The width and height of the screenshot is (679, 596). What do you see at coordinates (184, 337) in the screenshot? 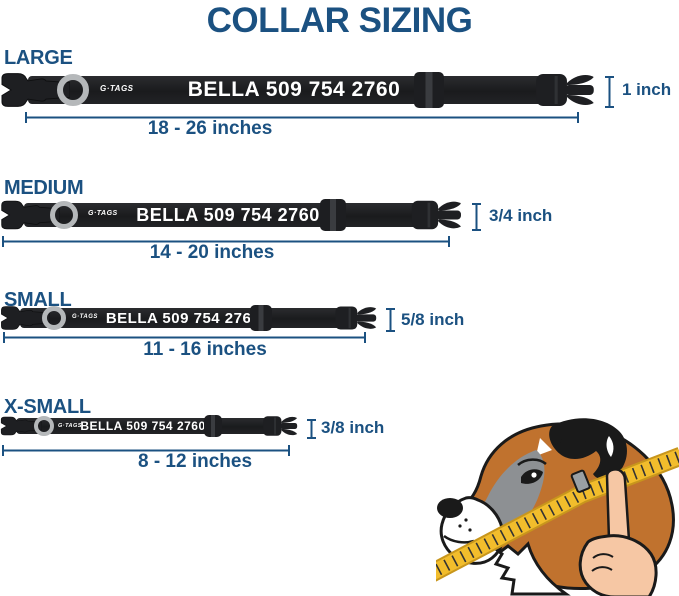
I see `length-measure-line-small` at bounding box center [184, 337].